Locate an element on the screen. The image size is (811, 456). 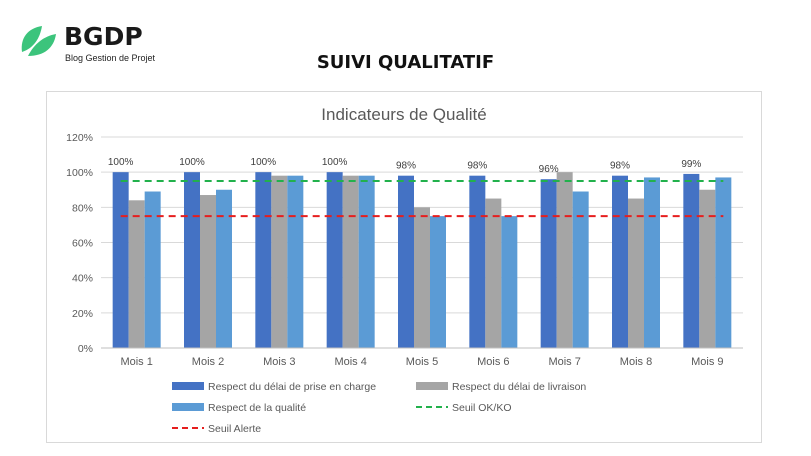
x-tick-label: Mois 2 is located at coordinates (208, 362).